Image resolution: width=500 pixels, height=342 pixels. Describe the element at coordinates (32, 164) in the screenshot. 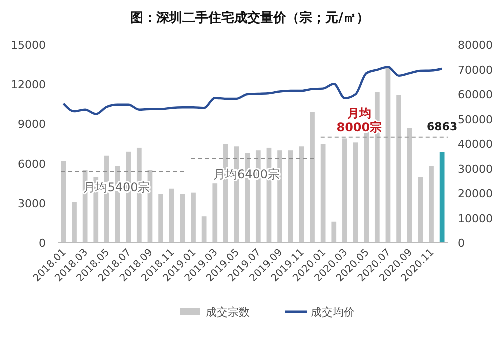

I see `y-tick-label: 6000` at that location.